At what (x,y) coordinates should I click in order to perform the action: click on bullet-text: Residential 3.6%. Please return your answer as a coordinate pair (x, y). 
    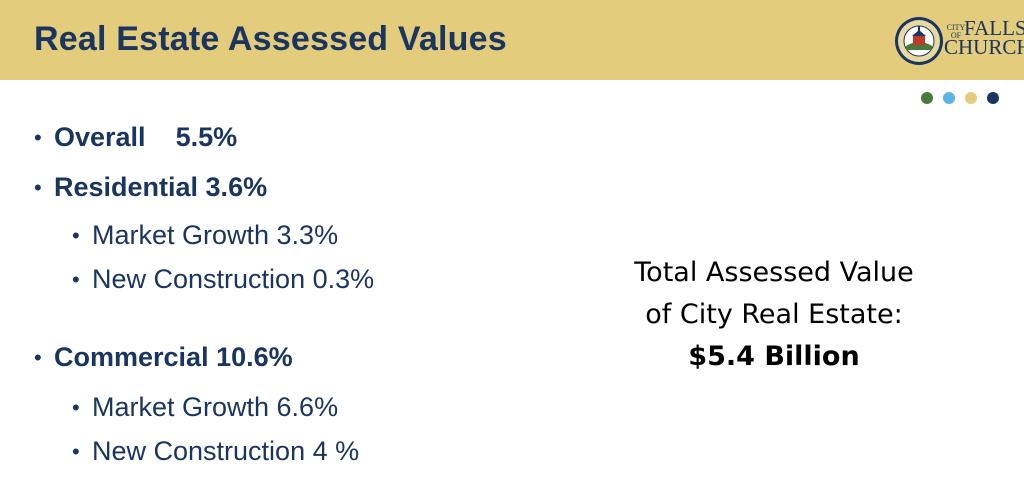
    Looking at the image, I should click on (161, 187).